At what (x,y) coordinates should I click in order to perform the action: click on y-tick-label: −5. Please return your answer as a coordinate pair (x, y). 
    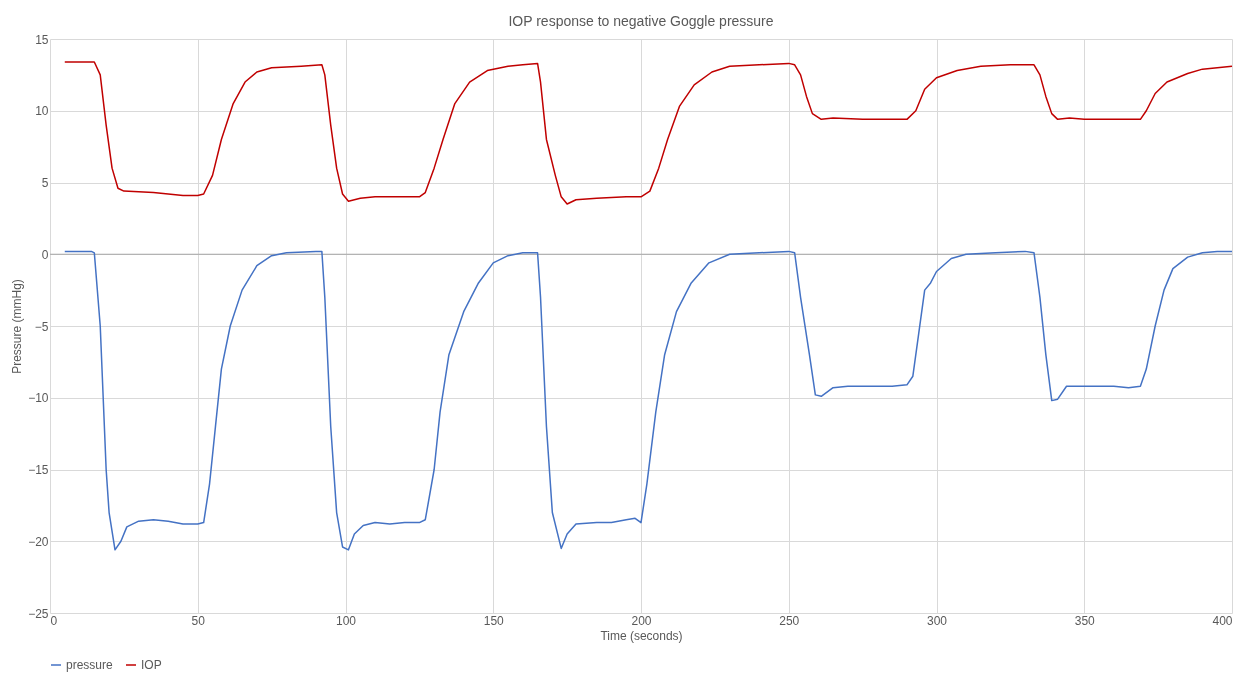
    Looking at the image, I should click on (41, 326).